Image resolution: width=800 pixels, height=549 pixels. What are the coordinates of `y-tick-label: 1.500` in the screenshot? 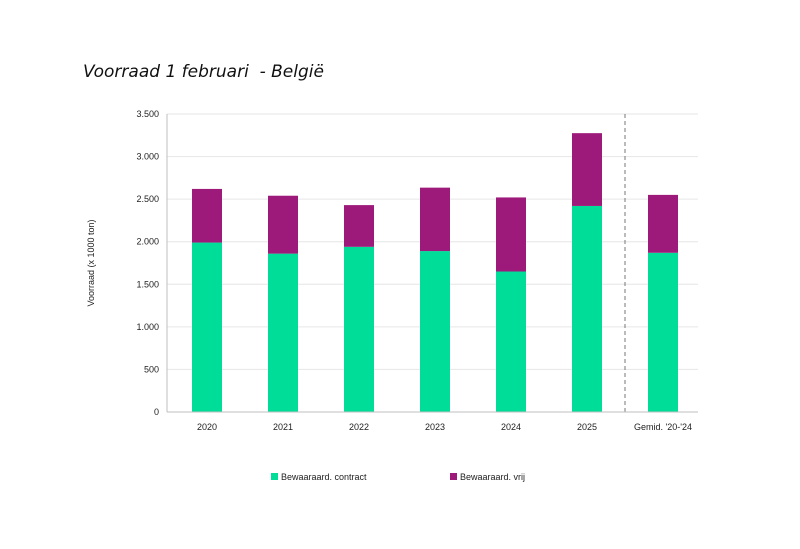 It's located at (147, 284).